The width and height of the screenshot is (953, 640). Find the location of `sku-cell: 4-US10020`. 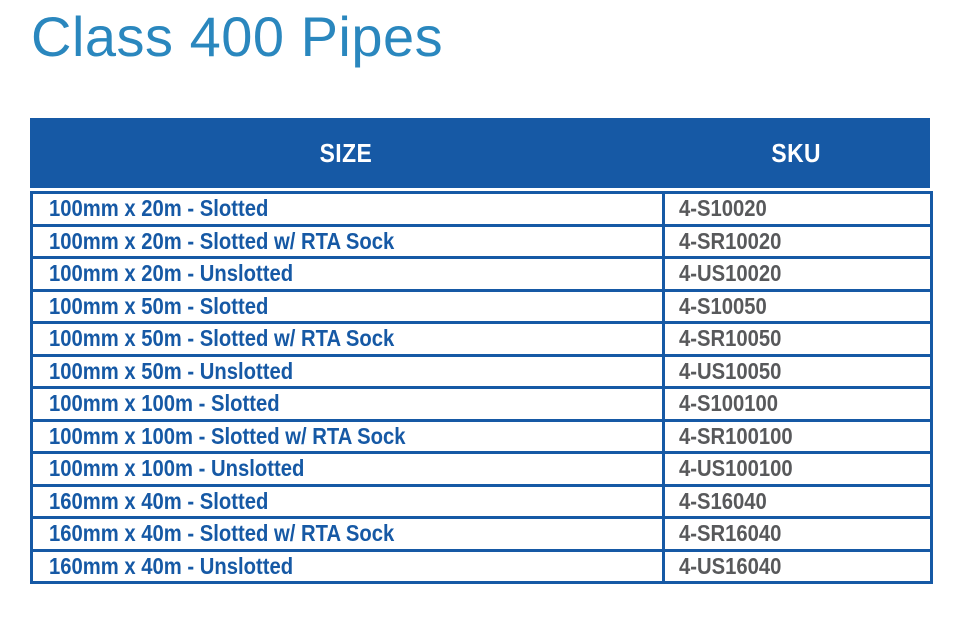

sku-cell: 4-US10020 is located at coordinates (797, 274).